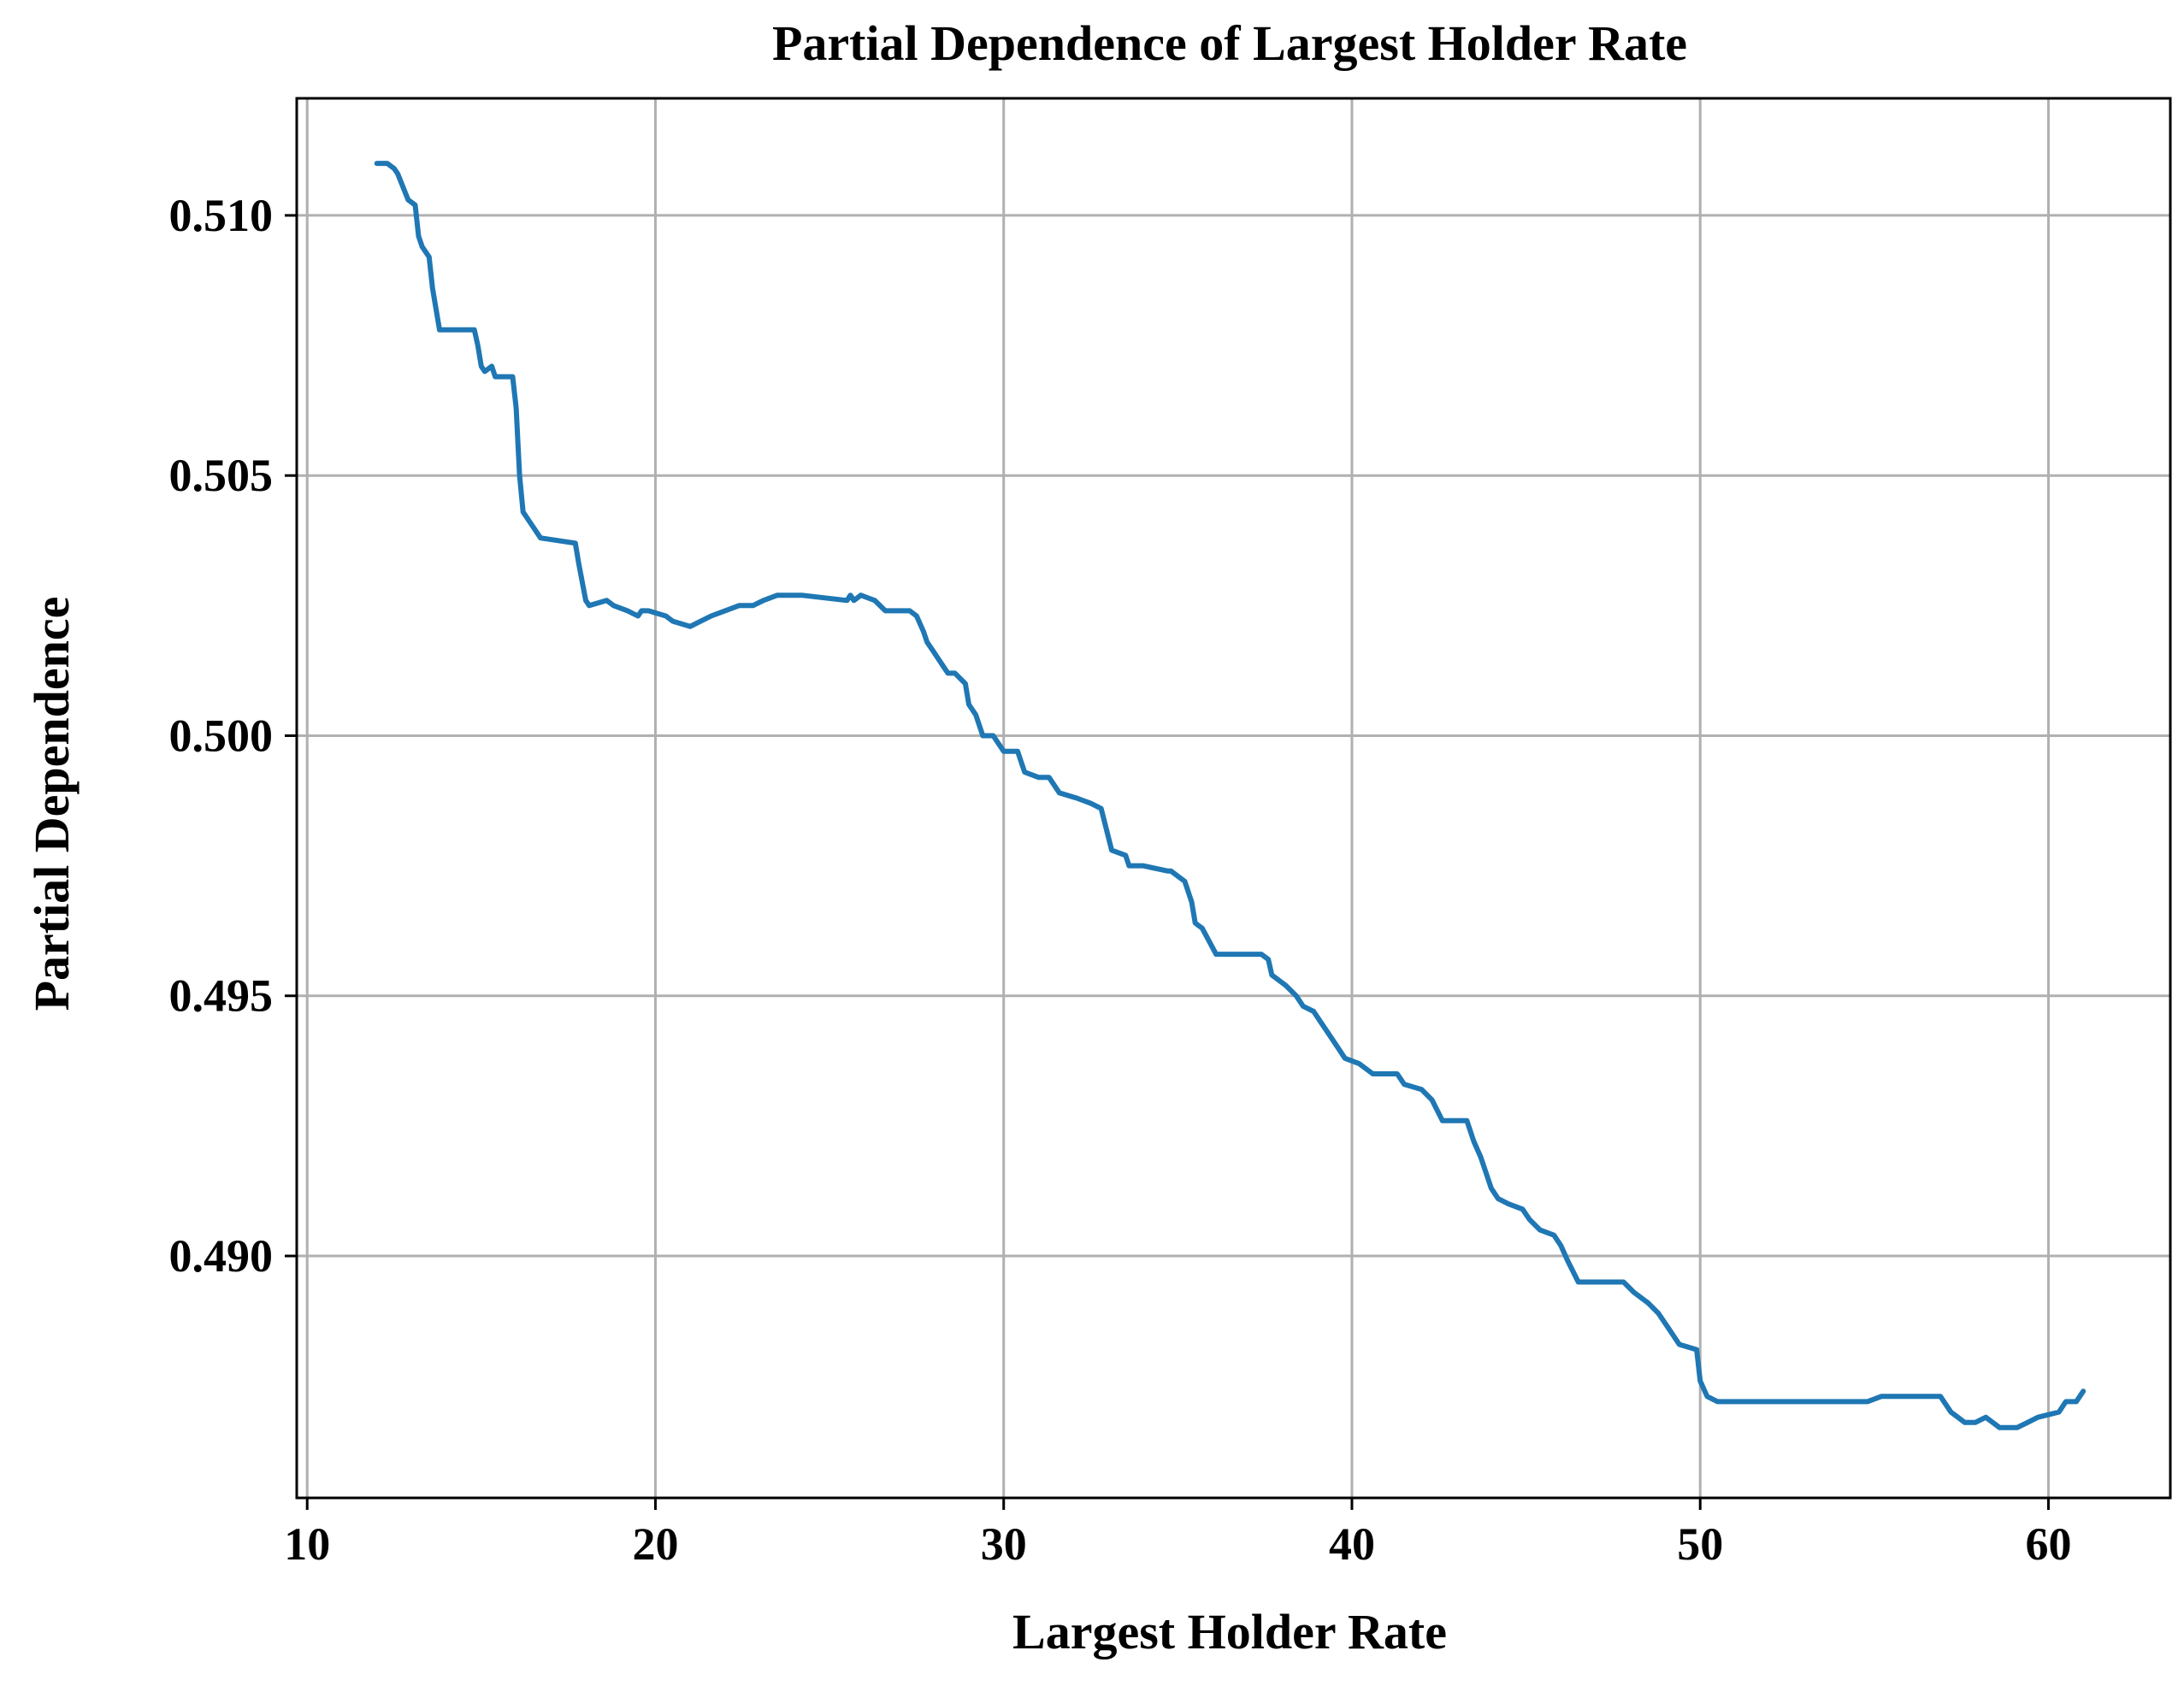 The width and height of the screenshot is (2184, 1686). What do you see at coordinates (1700, 1544) in the screenshot?
I see `x-tick-label: 50` at bounding box center [1700, 1544].